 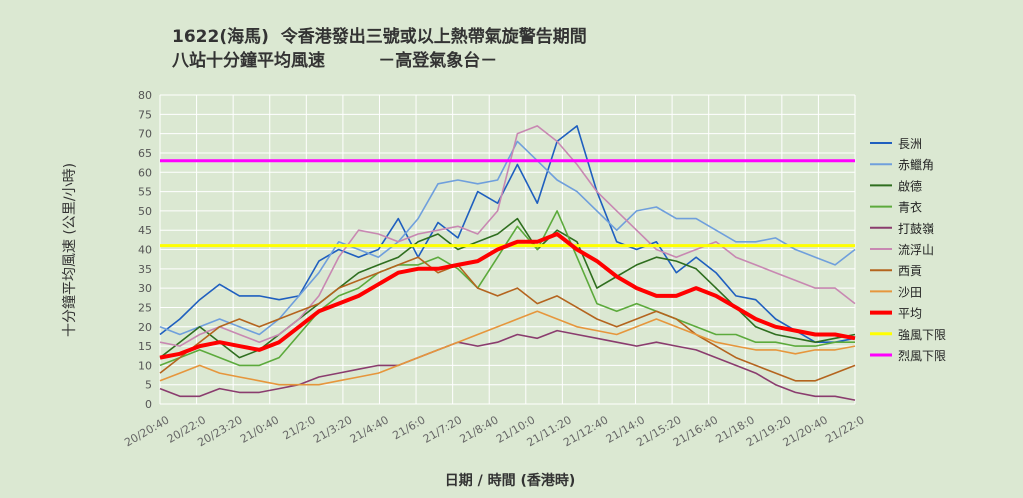 What do you see at coordinates (145, 288) in the screenshot?
I see `y-tick-label: 30` at bounding box center [145, 288].